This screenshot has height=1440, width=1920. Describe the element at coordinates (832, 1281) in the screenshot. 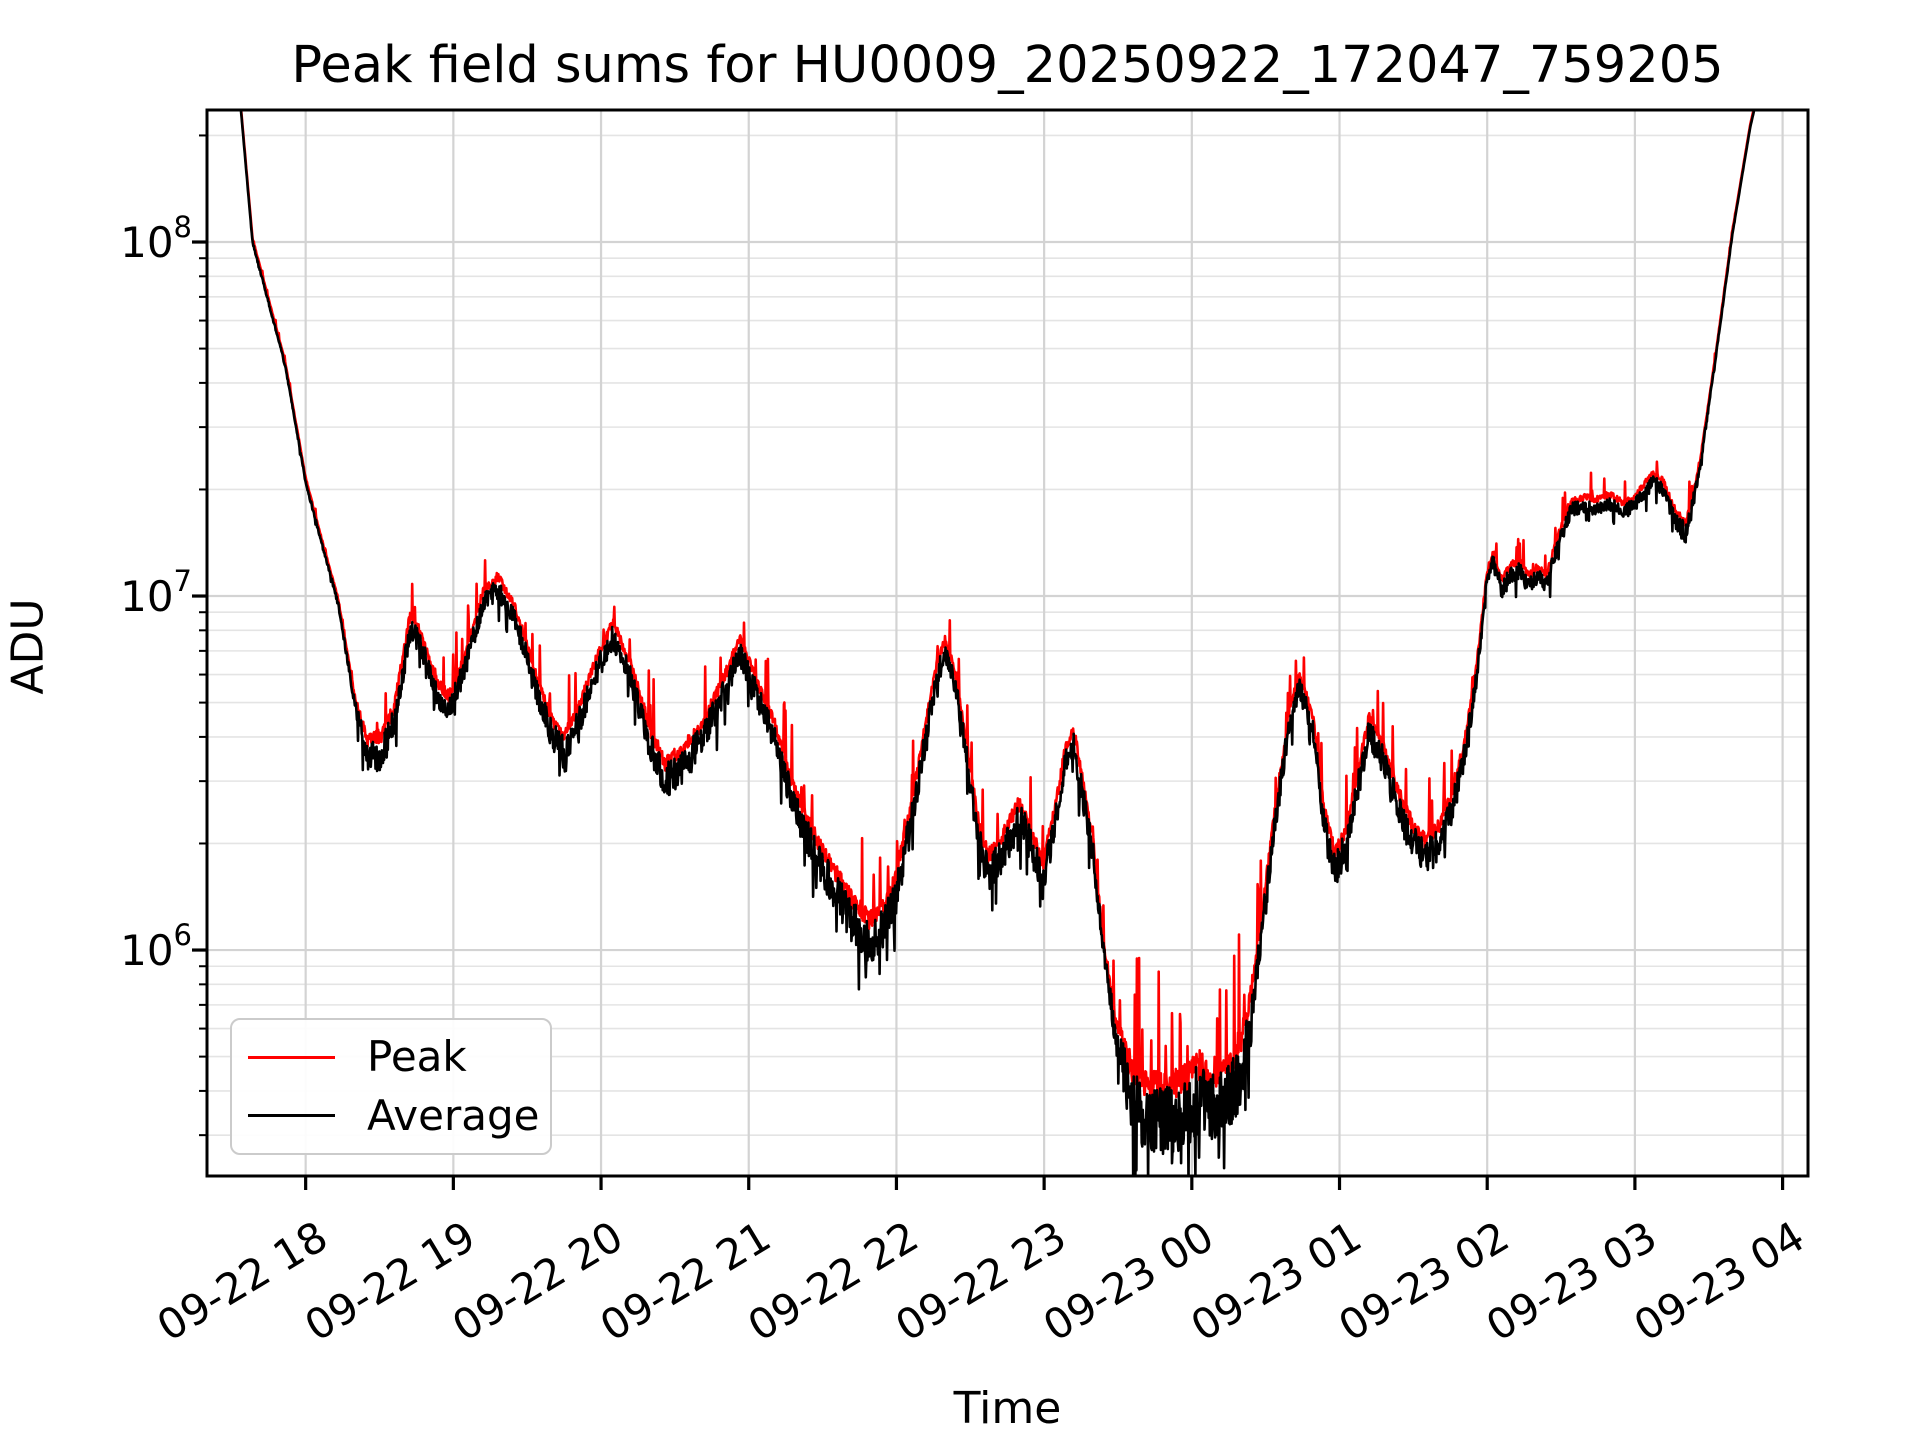

I see `x-tick-label: 09-22 22` at that location.